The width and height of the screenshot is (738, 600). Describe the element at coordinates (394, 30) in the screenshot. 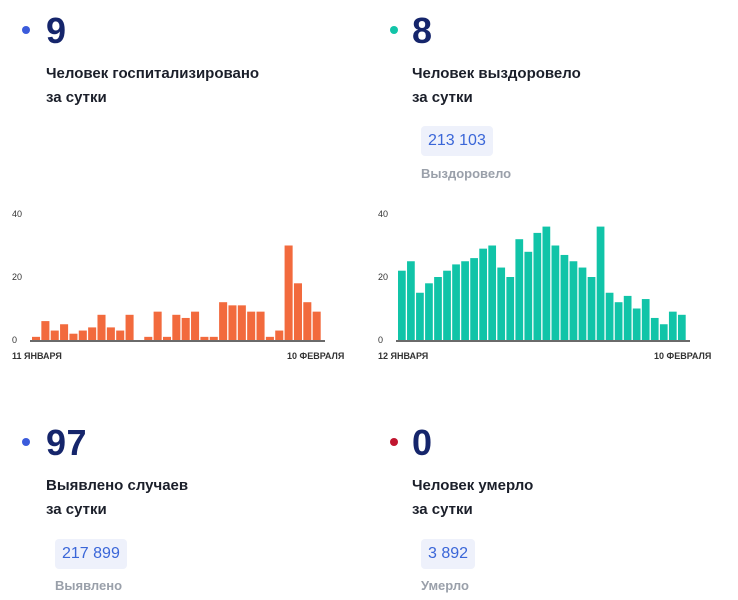

I see `recovered-dot` at that location.